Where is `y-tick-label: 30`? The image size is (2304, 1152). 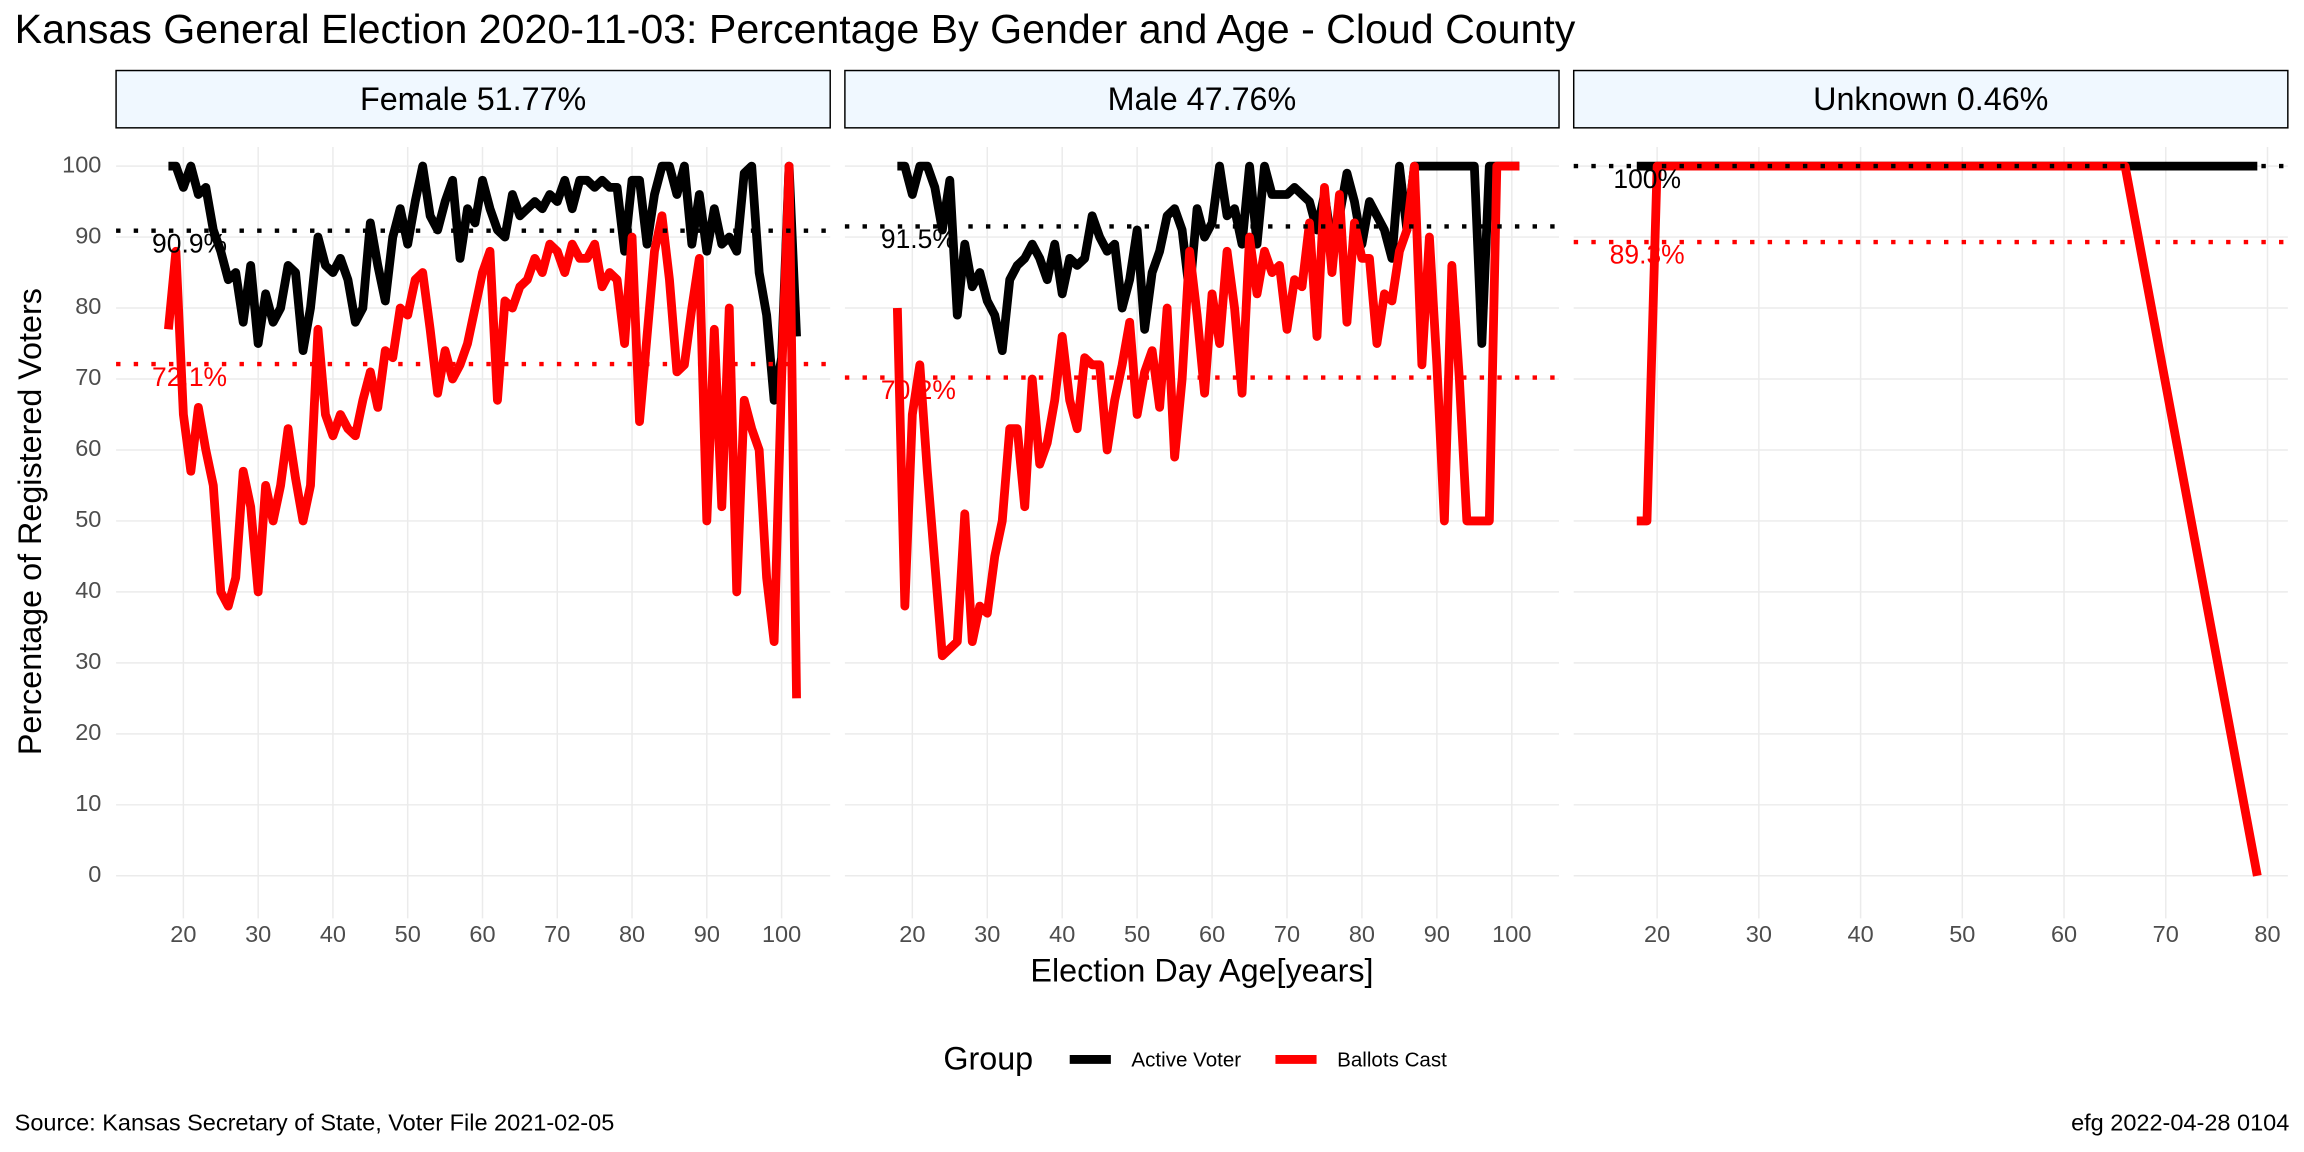
y-tick-label: 30 is located at coordinates (88, 661).